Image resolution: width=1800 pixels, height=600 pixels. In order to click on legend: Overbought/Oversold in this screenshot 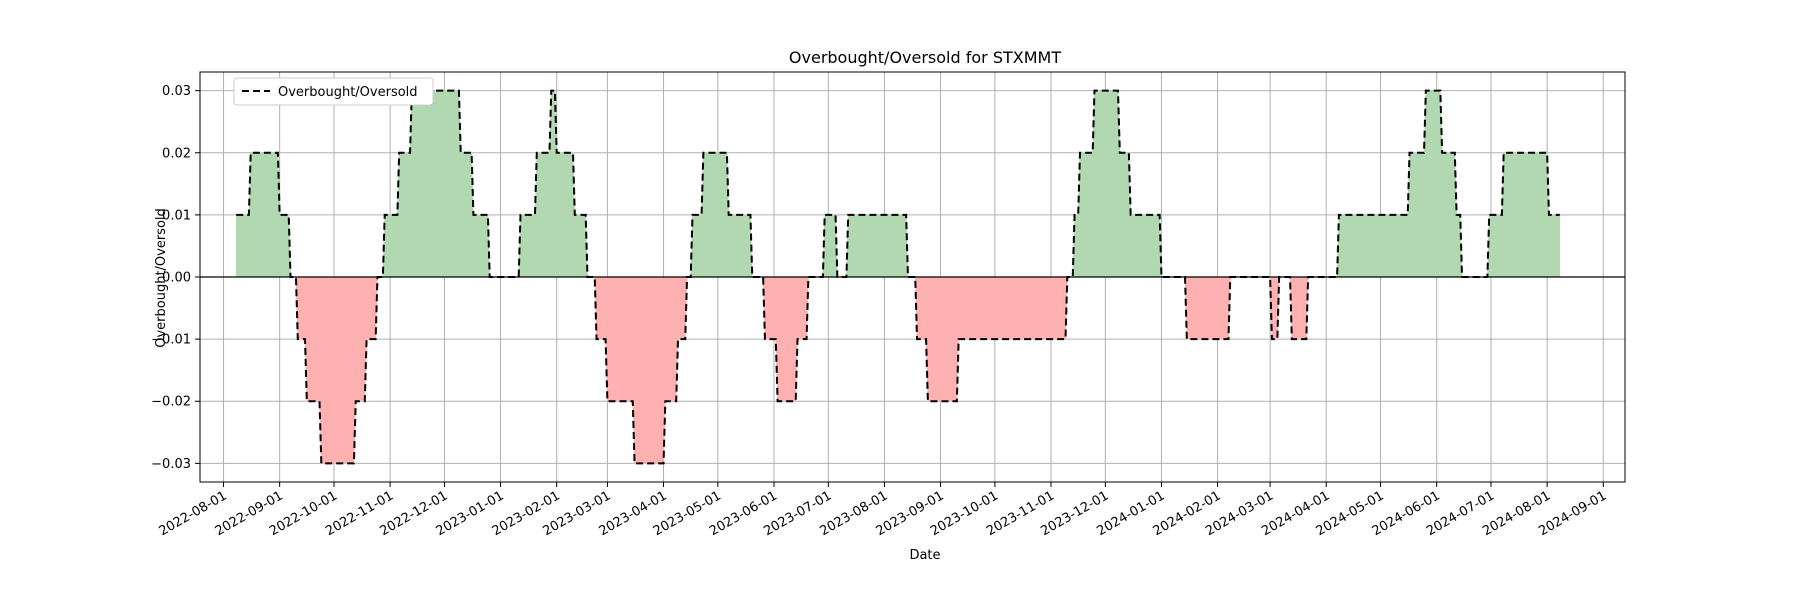, I will do `click(333, 91)`.